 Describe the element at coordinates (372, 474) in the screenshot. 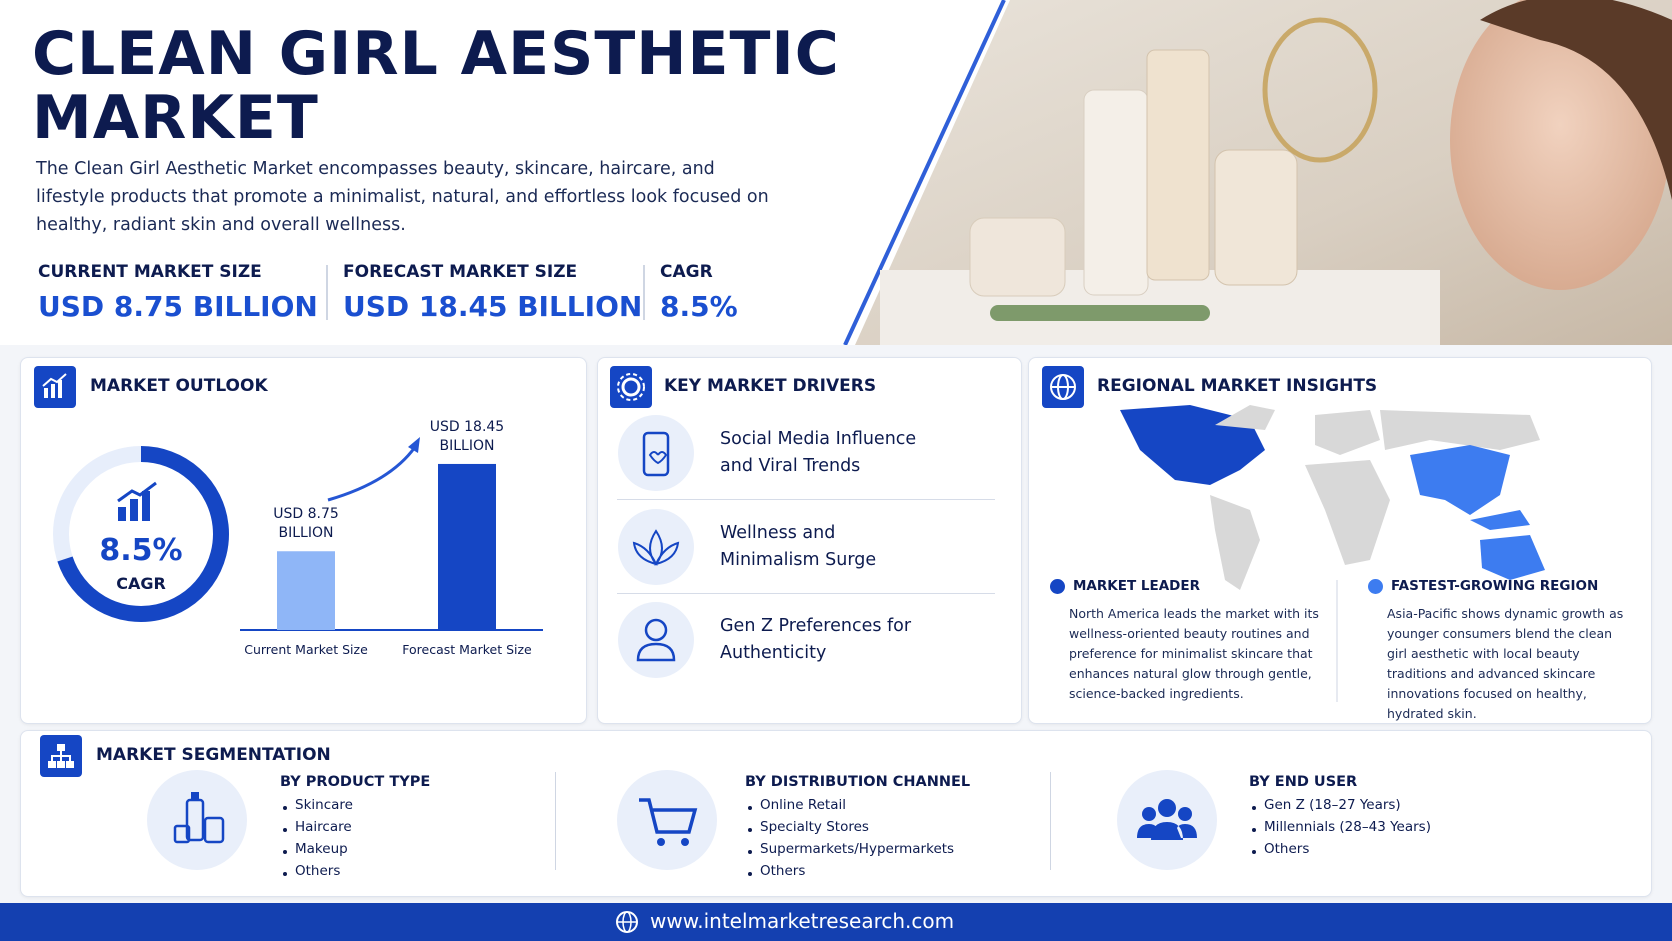

I see `growth-arrow` at that location.